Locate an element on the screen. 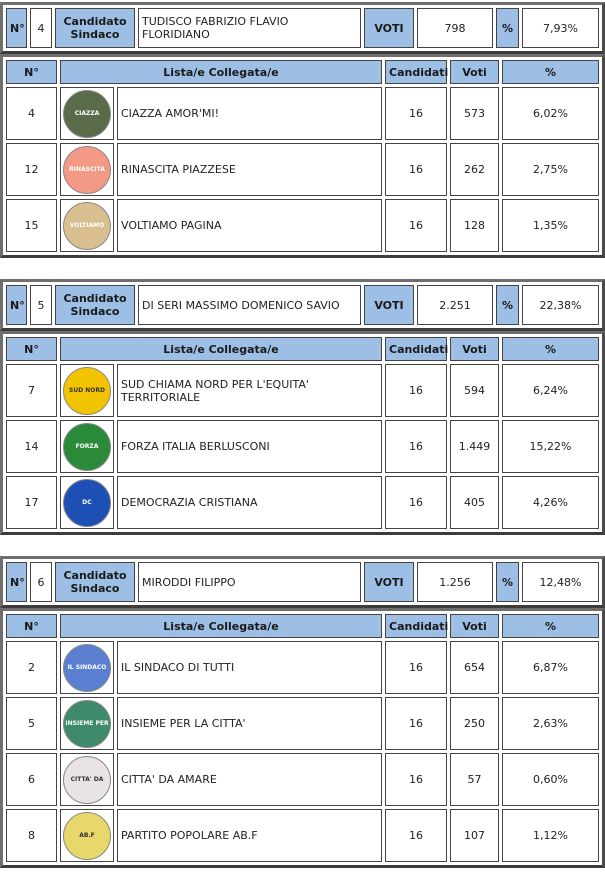  list-logo: CITTA' DA AMARE is located at coordinates (87, 779).